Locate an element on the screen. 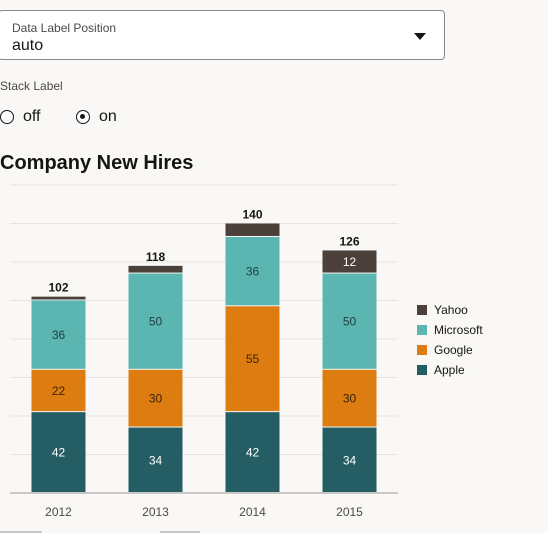 This screenshot has width=548, height=533. data-label: 55 is located at coordinates (253, 359).